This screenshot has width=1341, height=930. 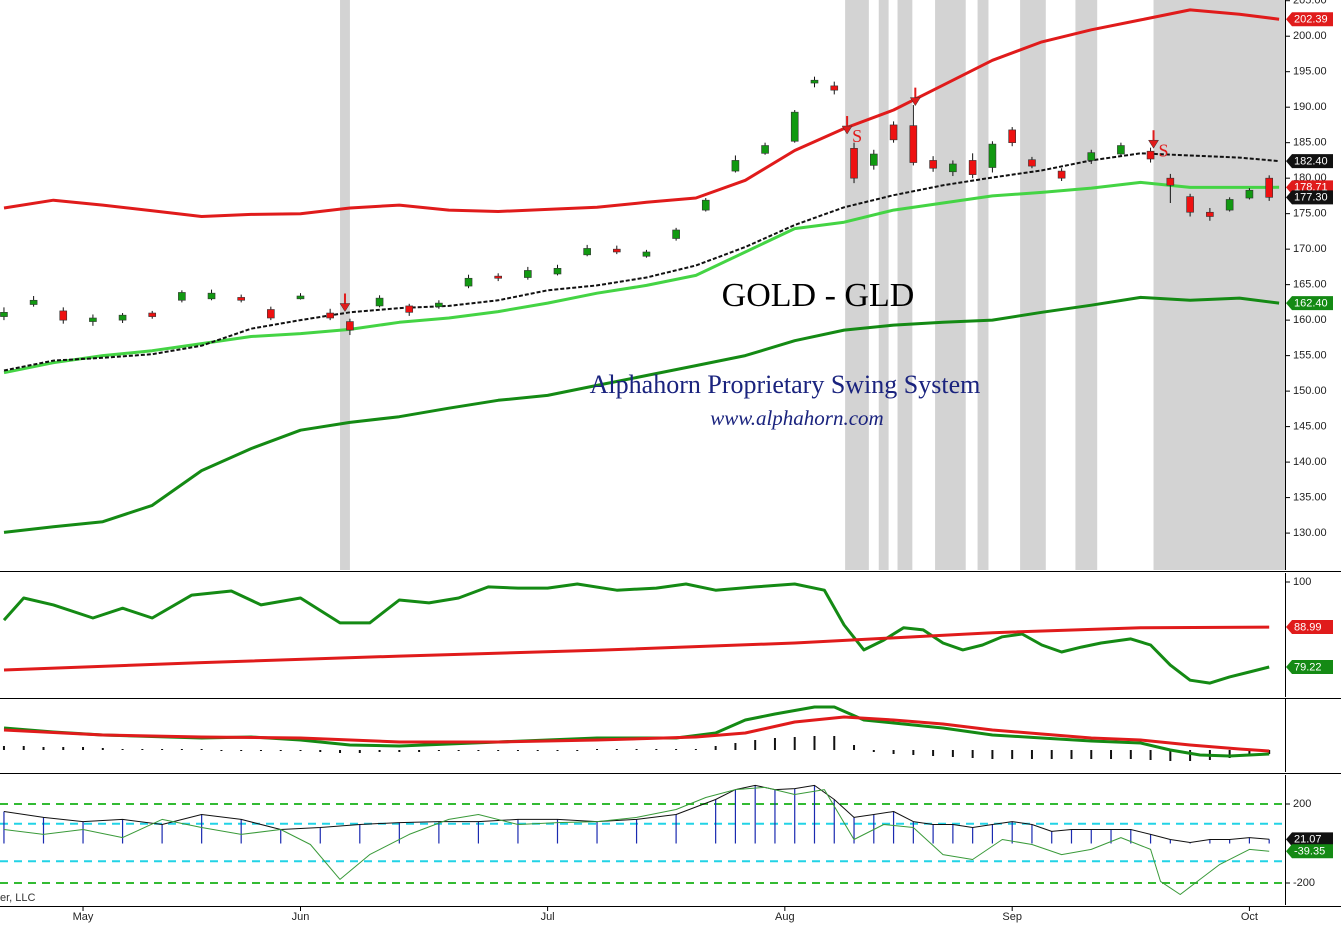 I want to click on panel: 100 88.99 79.22, so click(x=670, y=636).